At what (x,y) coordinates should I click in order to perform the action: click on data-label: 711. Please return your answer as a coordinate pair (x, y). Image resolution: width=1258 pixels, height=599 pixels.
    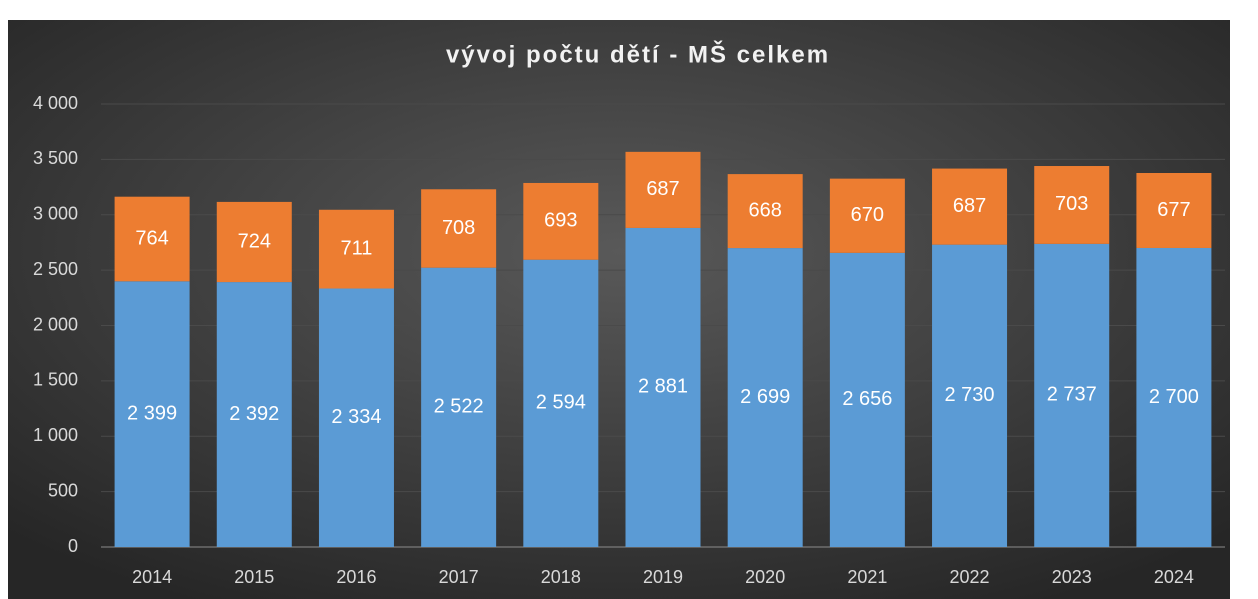
    Looking at the image, I should click on (357, 248).